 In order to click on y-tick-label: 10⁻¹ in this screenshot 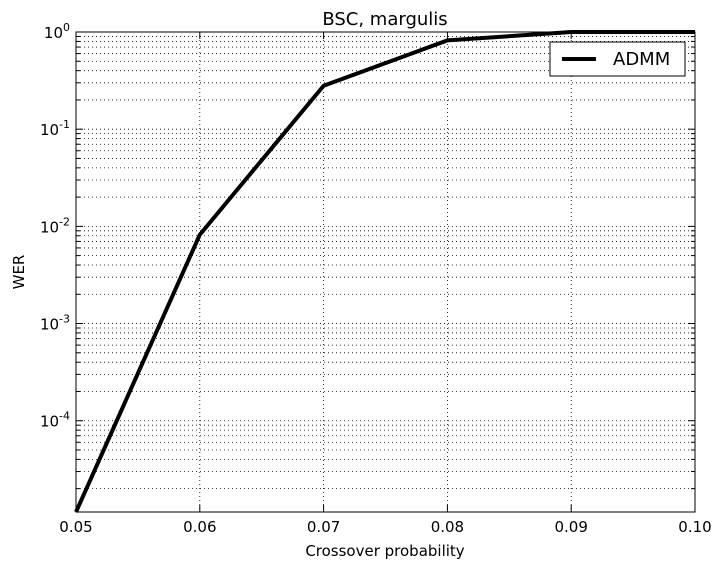, I will do `click(55, 128)`.